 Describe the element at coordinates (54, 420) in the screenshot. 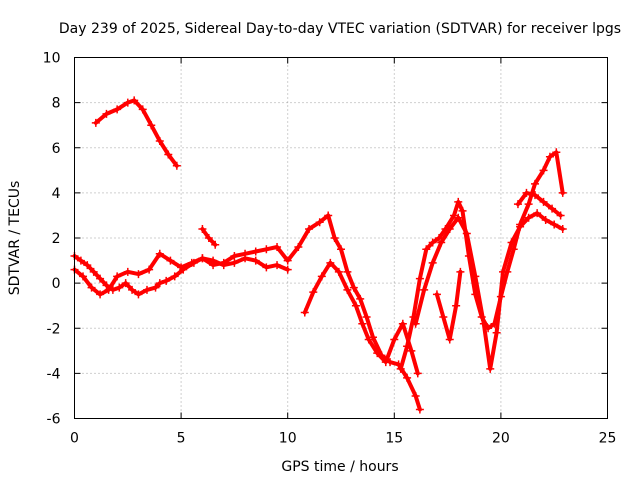

I see `y-tick-label: -6` at that location.